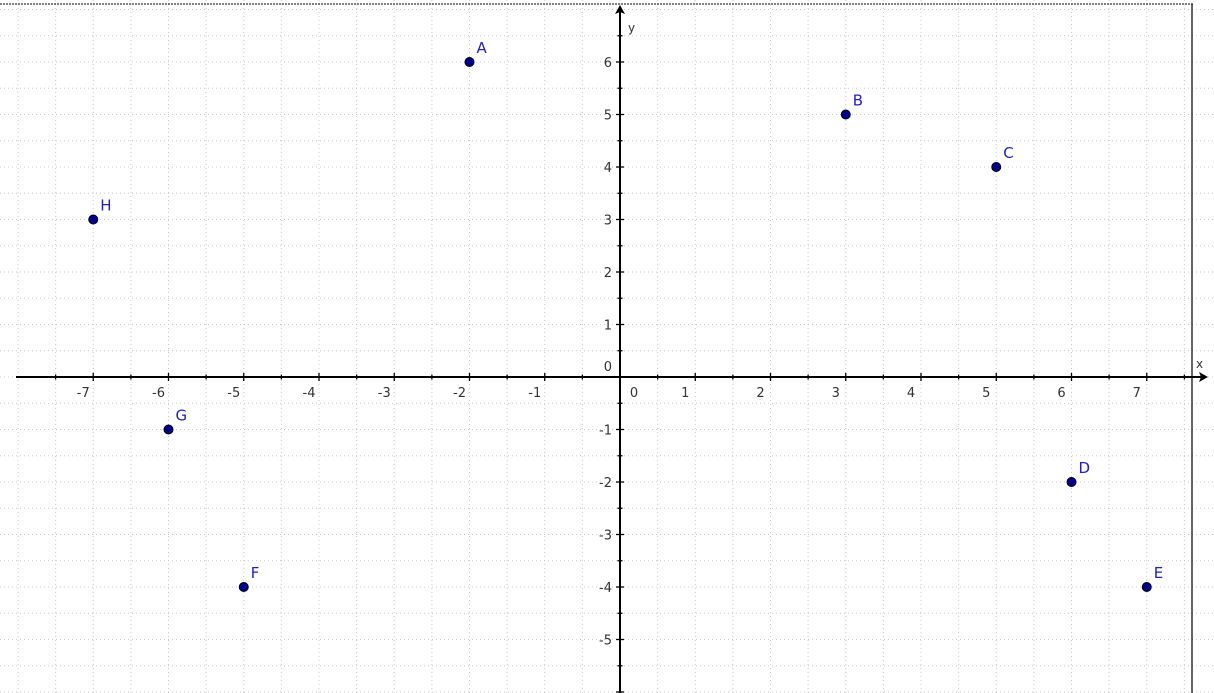 The width and height of the screenshot is (1214, 693). I want to click on y-tick-label: 3, so click(608, 221).